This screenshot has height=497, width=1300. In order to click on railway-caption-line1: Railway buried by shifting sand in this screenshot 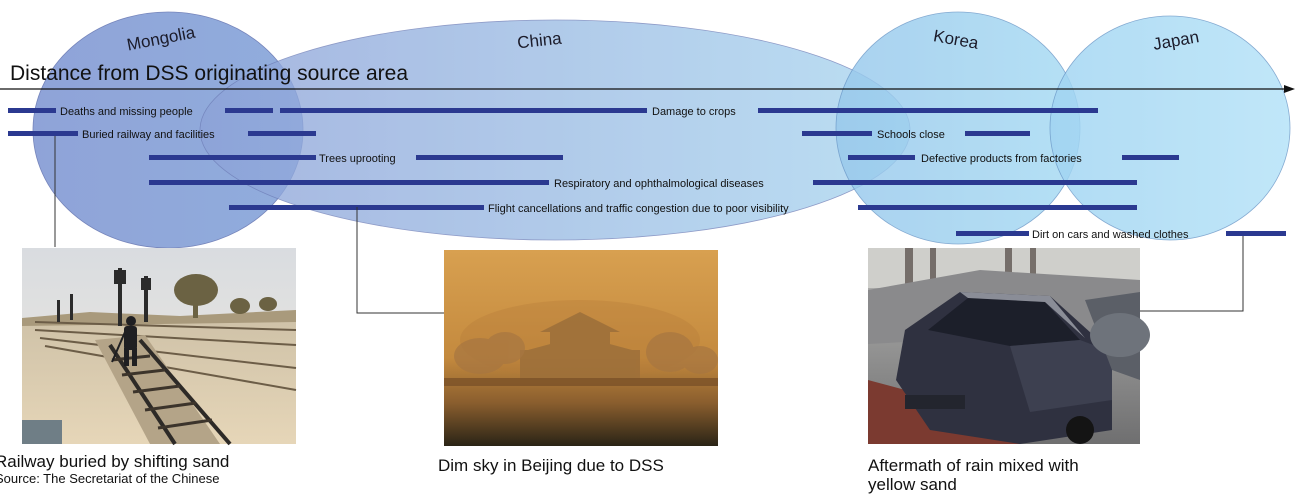, I will do `click(115, 461)`.